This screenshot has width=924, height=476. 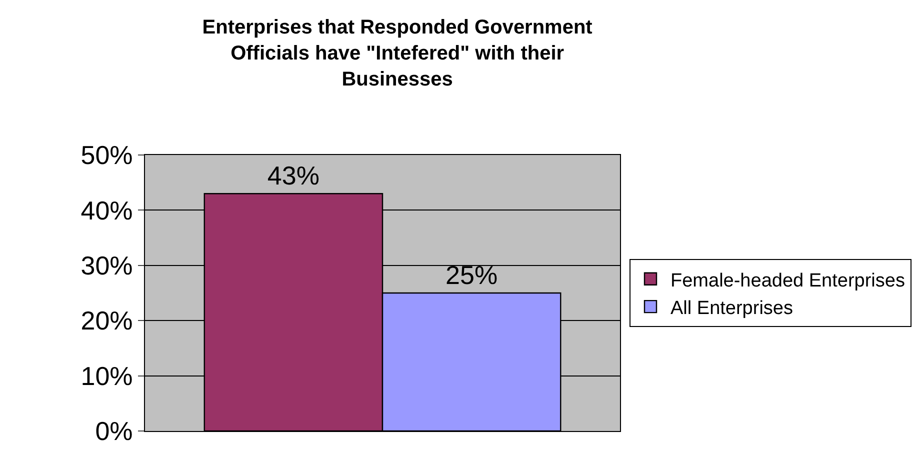 What do you see at coordinates (731, 308) in the screenshot?
I see `legend-label: All Enterprises` at bounding box center [731, 308].